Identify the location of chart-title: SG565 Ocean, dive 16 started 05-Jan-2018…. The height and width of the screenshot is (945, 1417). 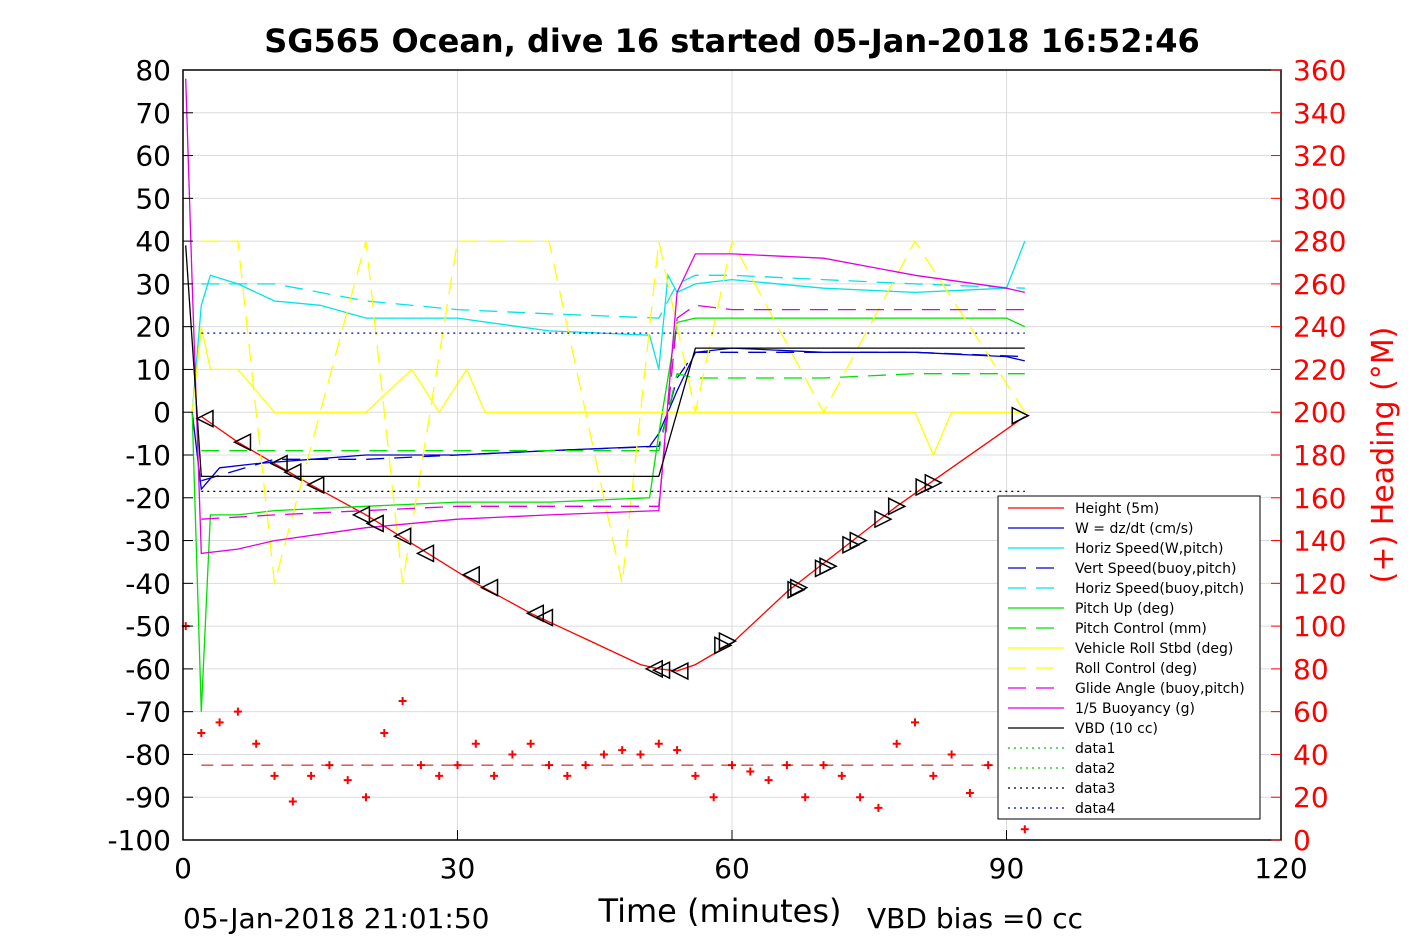
(732, 41).